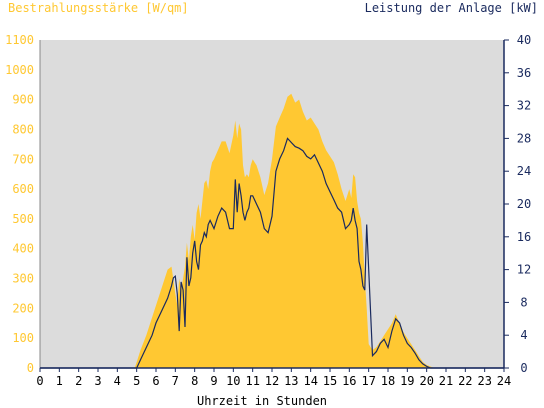  What do you see at coordinates (465, 381) in the screenshot?
I see `x-tick-label: 22` at bounding box center [465, 381].